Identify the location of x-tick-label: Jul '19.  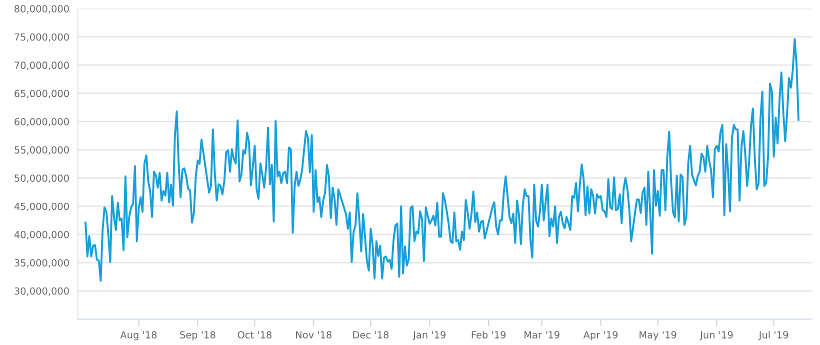
(773, 335).